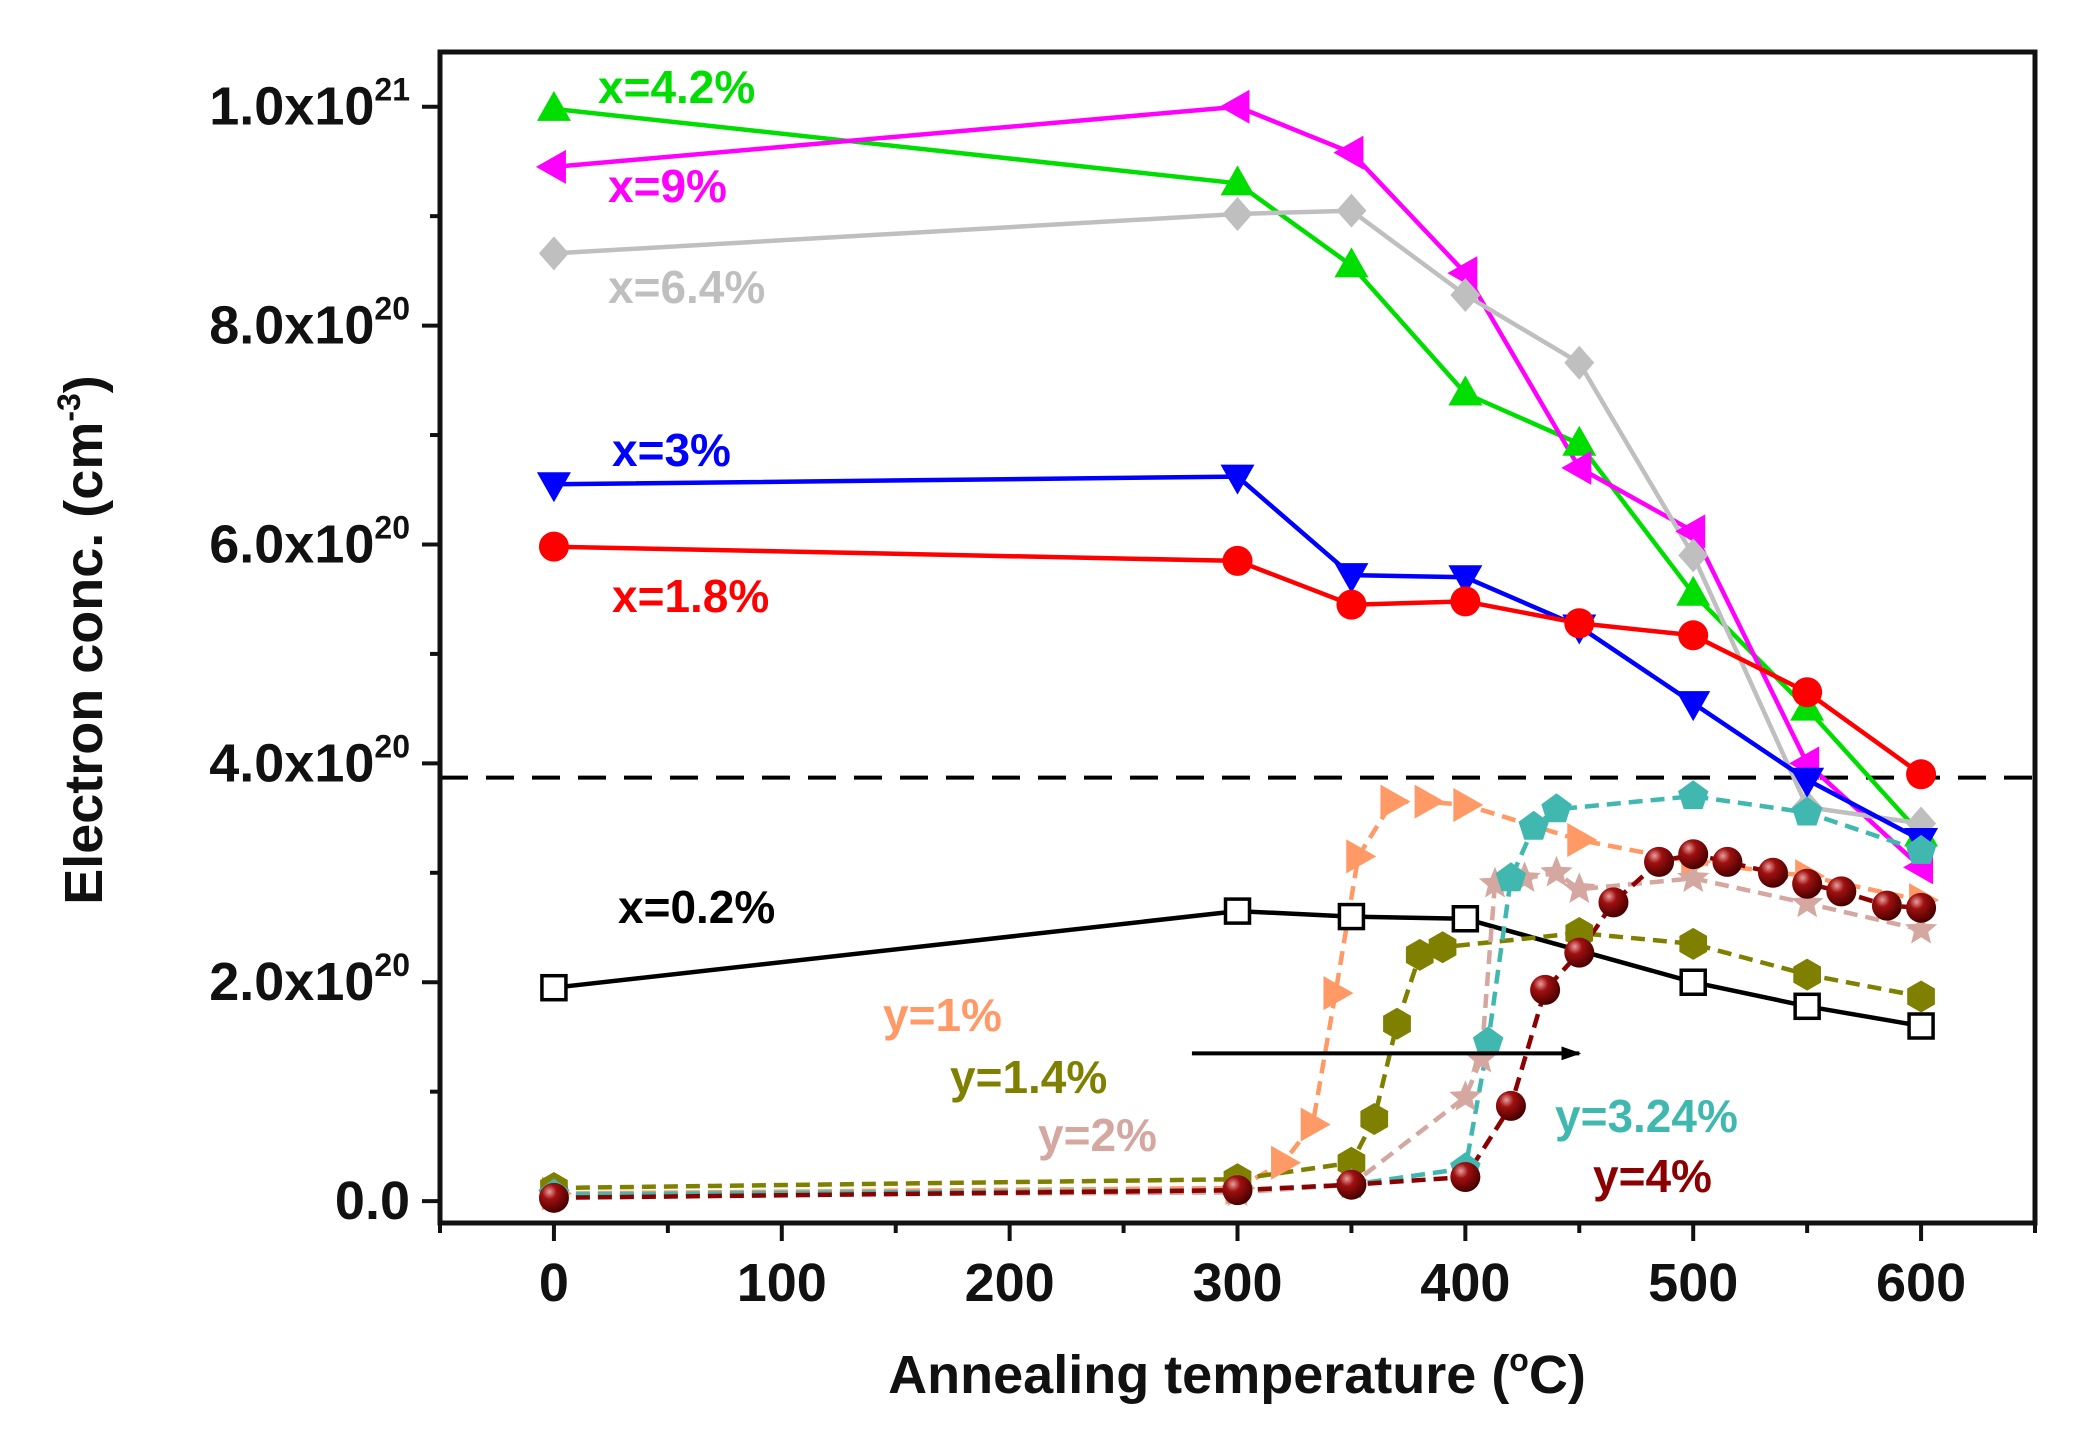 This screenshot has width=2085, height=1433. I want to click on y-tick-label: 0.0, so click(372, 1201).